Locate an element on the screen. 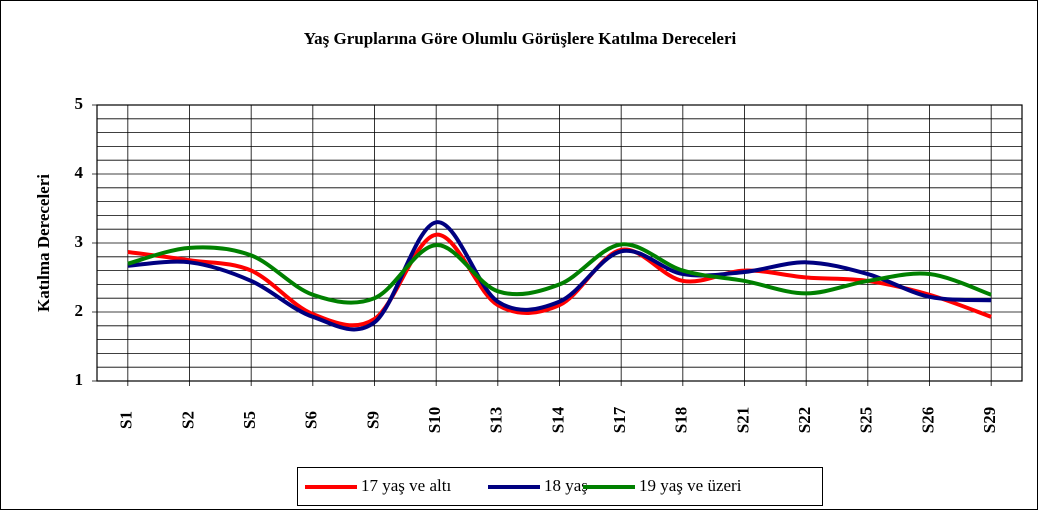  legend-label: 17 yaş ve altı is located at coordinates (406, 485).